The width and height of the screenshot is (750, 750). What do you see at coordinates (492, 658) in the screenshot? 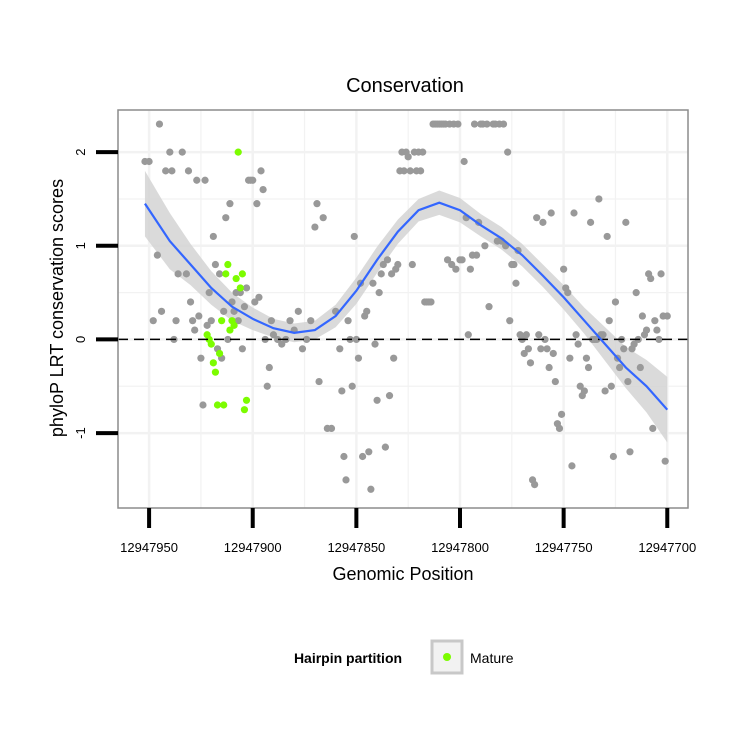
I see `legend-label-mature: Mature` at bounding box center [492, 658].